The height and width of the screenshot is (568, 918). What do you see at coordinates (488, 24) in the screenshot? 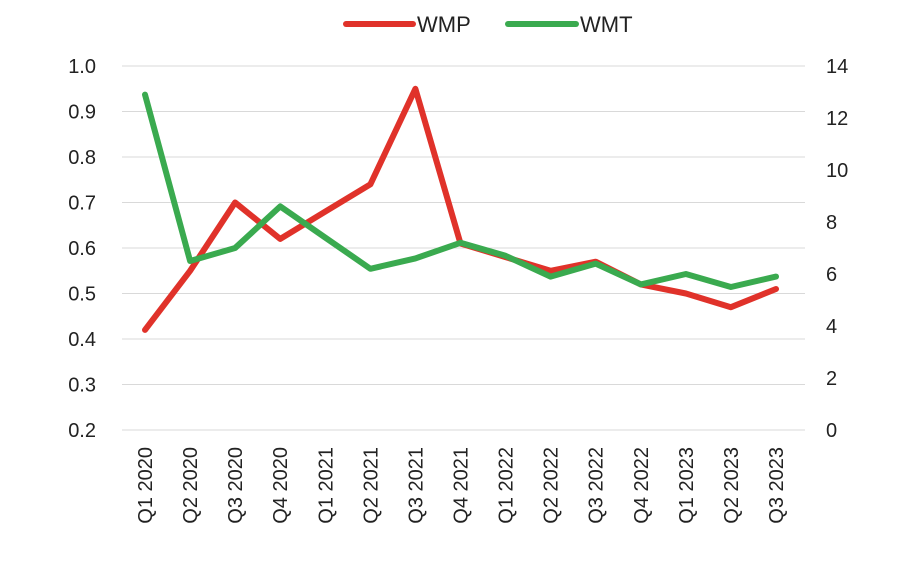
I see `legend: WMP WMT` at bounding box center [488, 24].